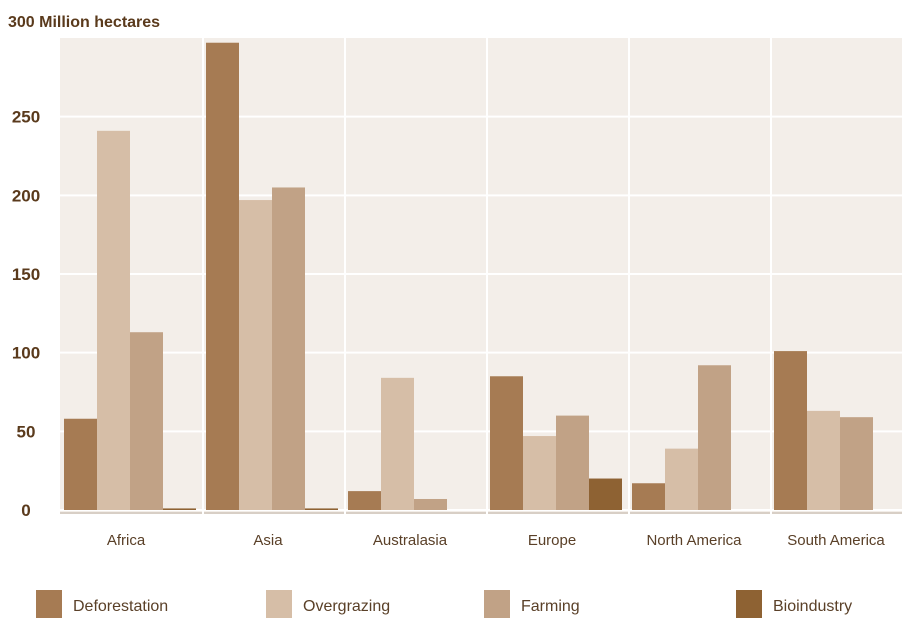  What do you see at coordinates (572, 462) in the screenshot?
I see `bar-farming-europe` at bounding box center [572, 462].